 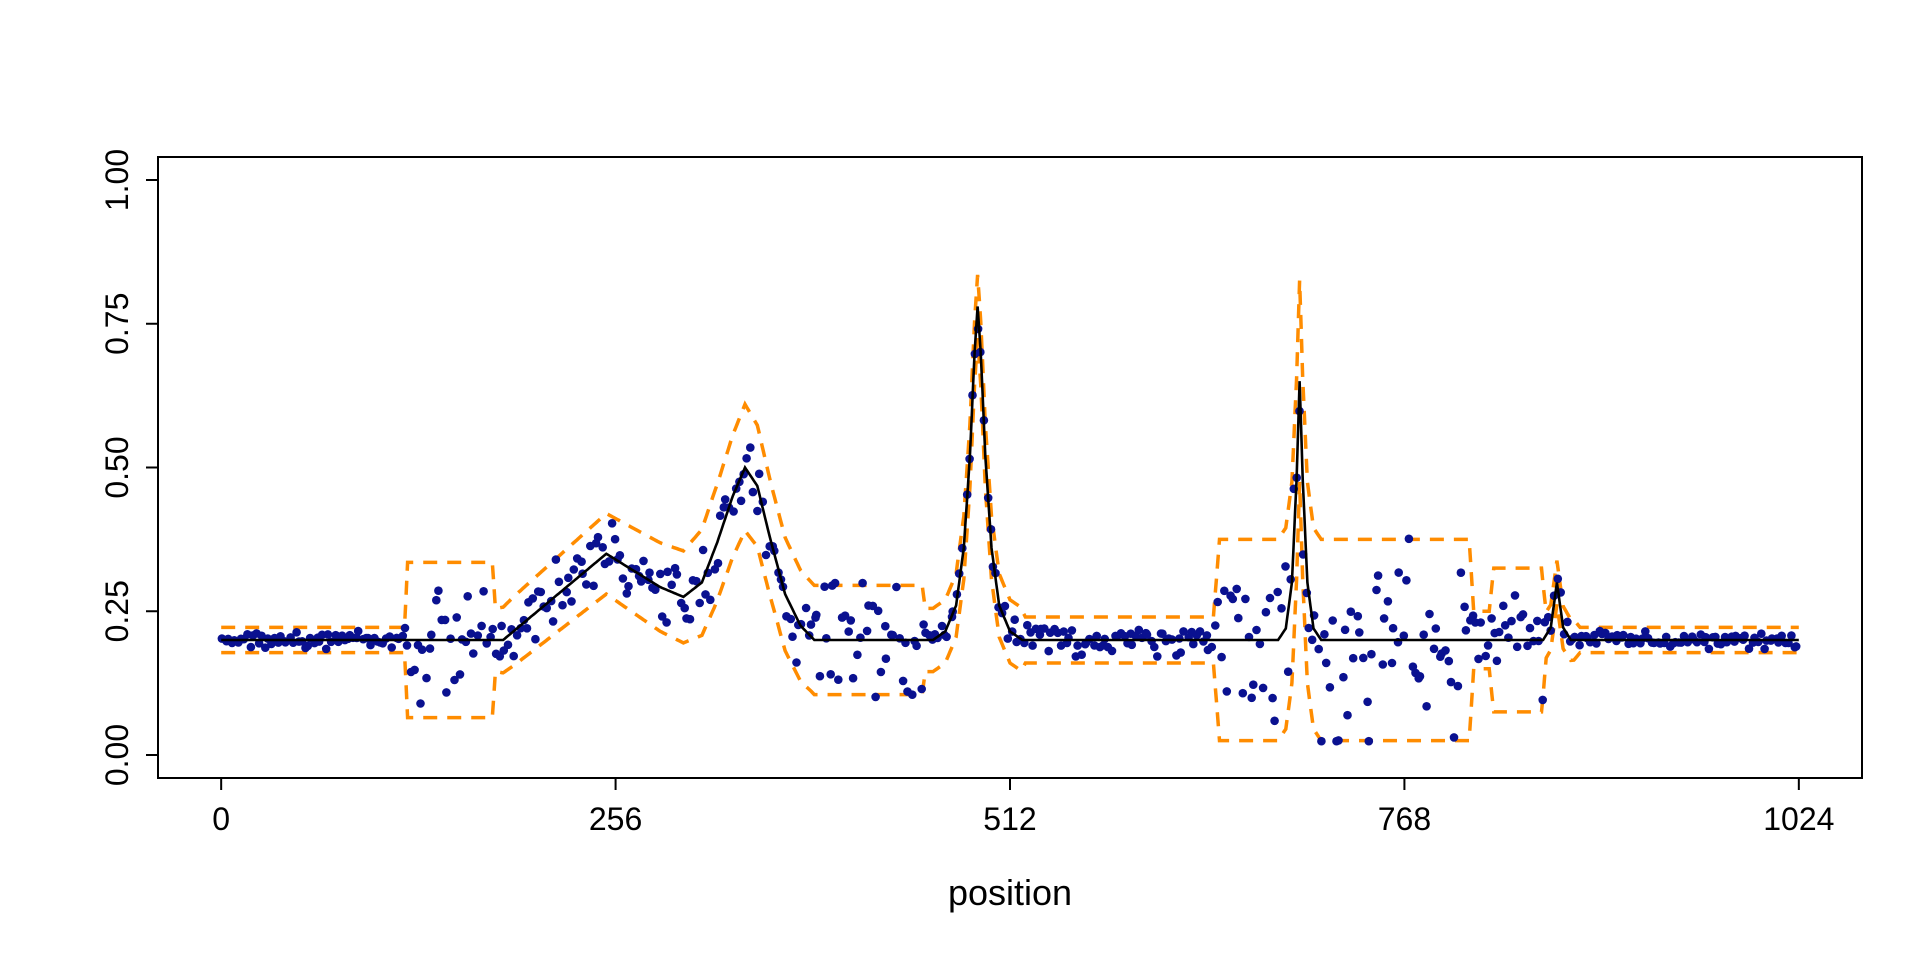 What do you see at coordinates (221, 819) in the screenshot?
I see `x-tick-label: 0` at bounding box center [221, 819].